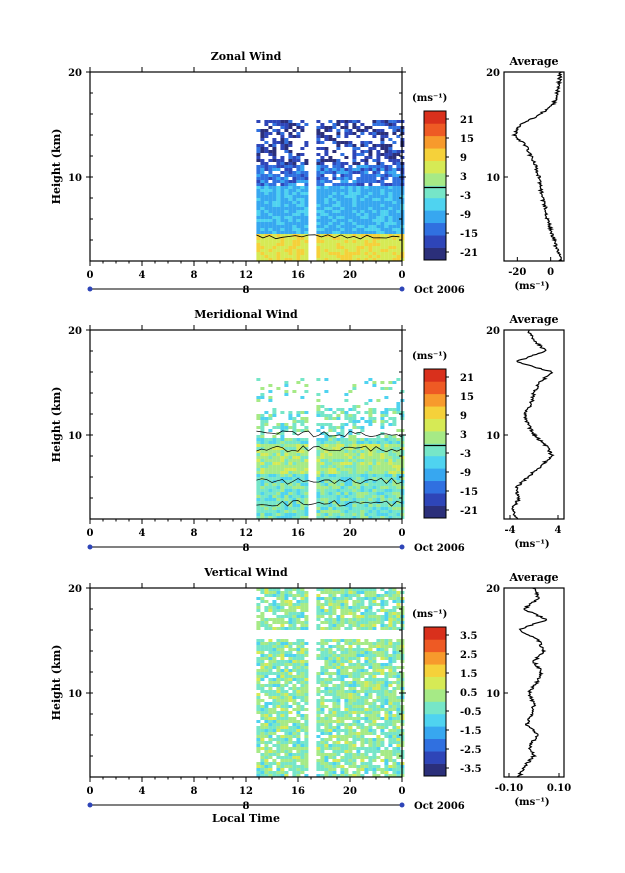 The width and height of the screenshot is (625, 873). Describe the element at coordinates (402, 275) in the screenshot. I see `x-tick-label: 0` at that location.